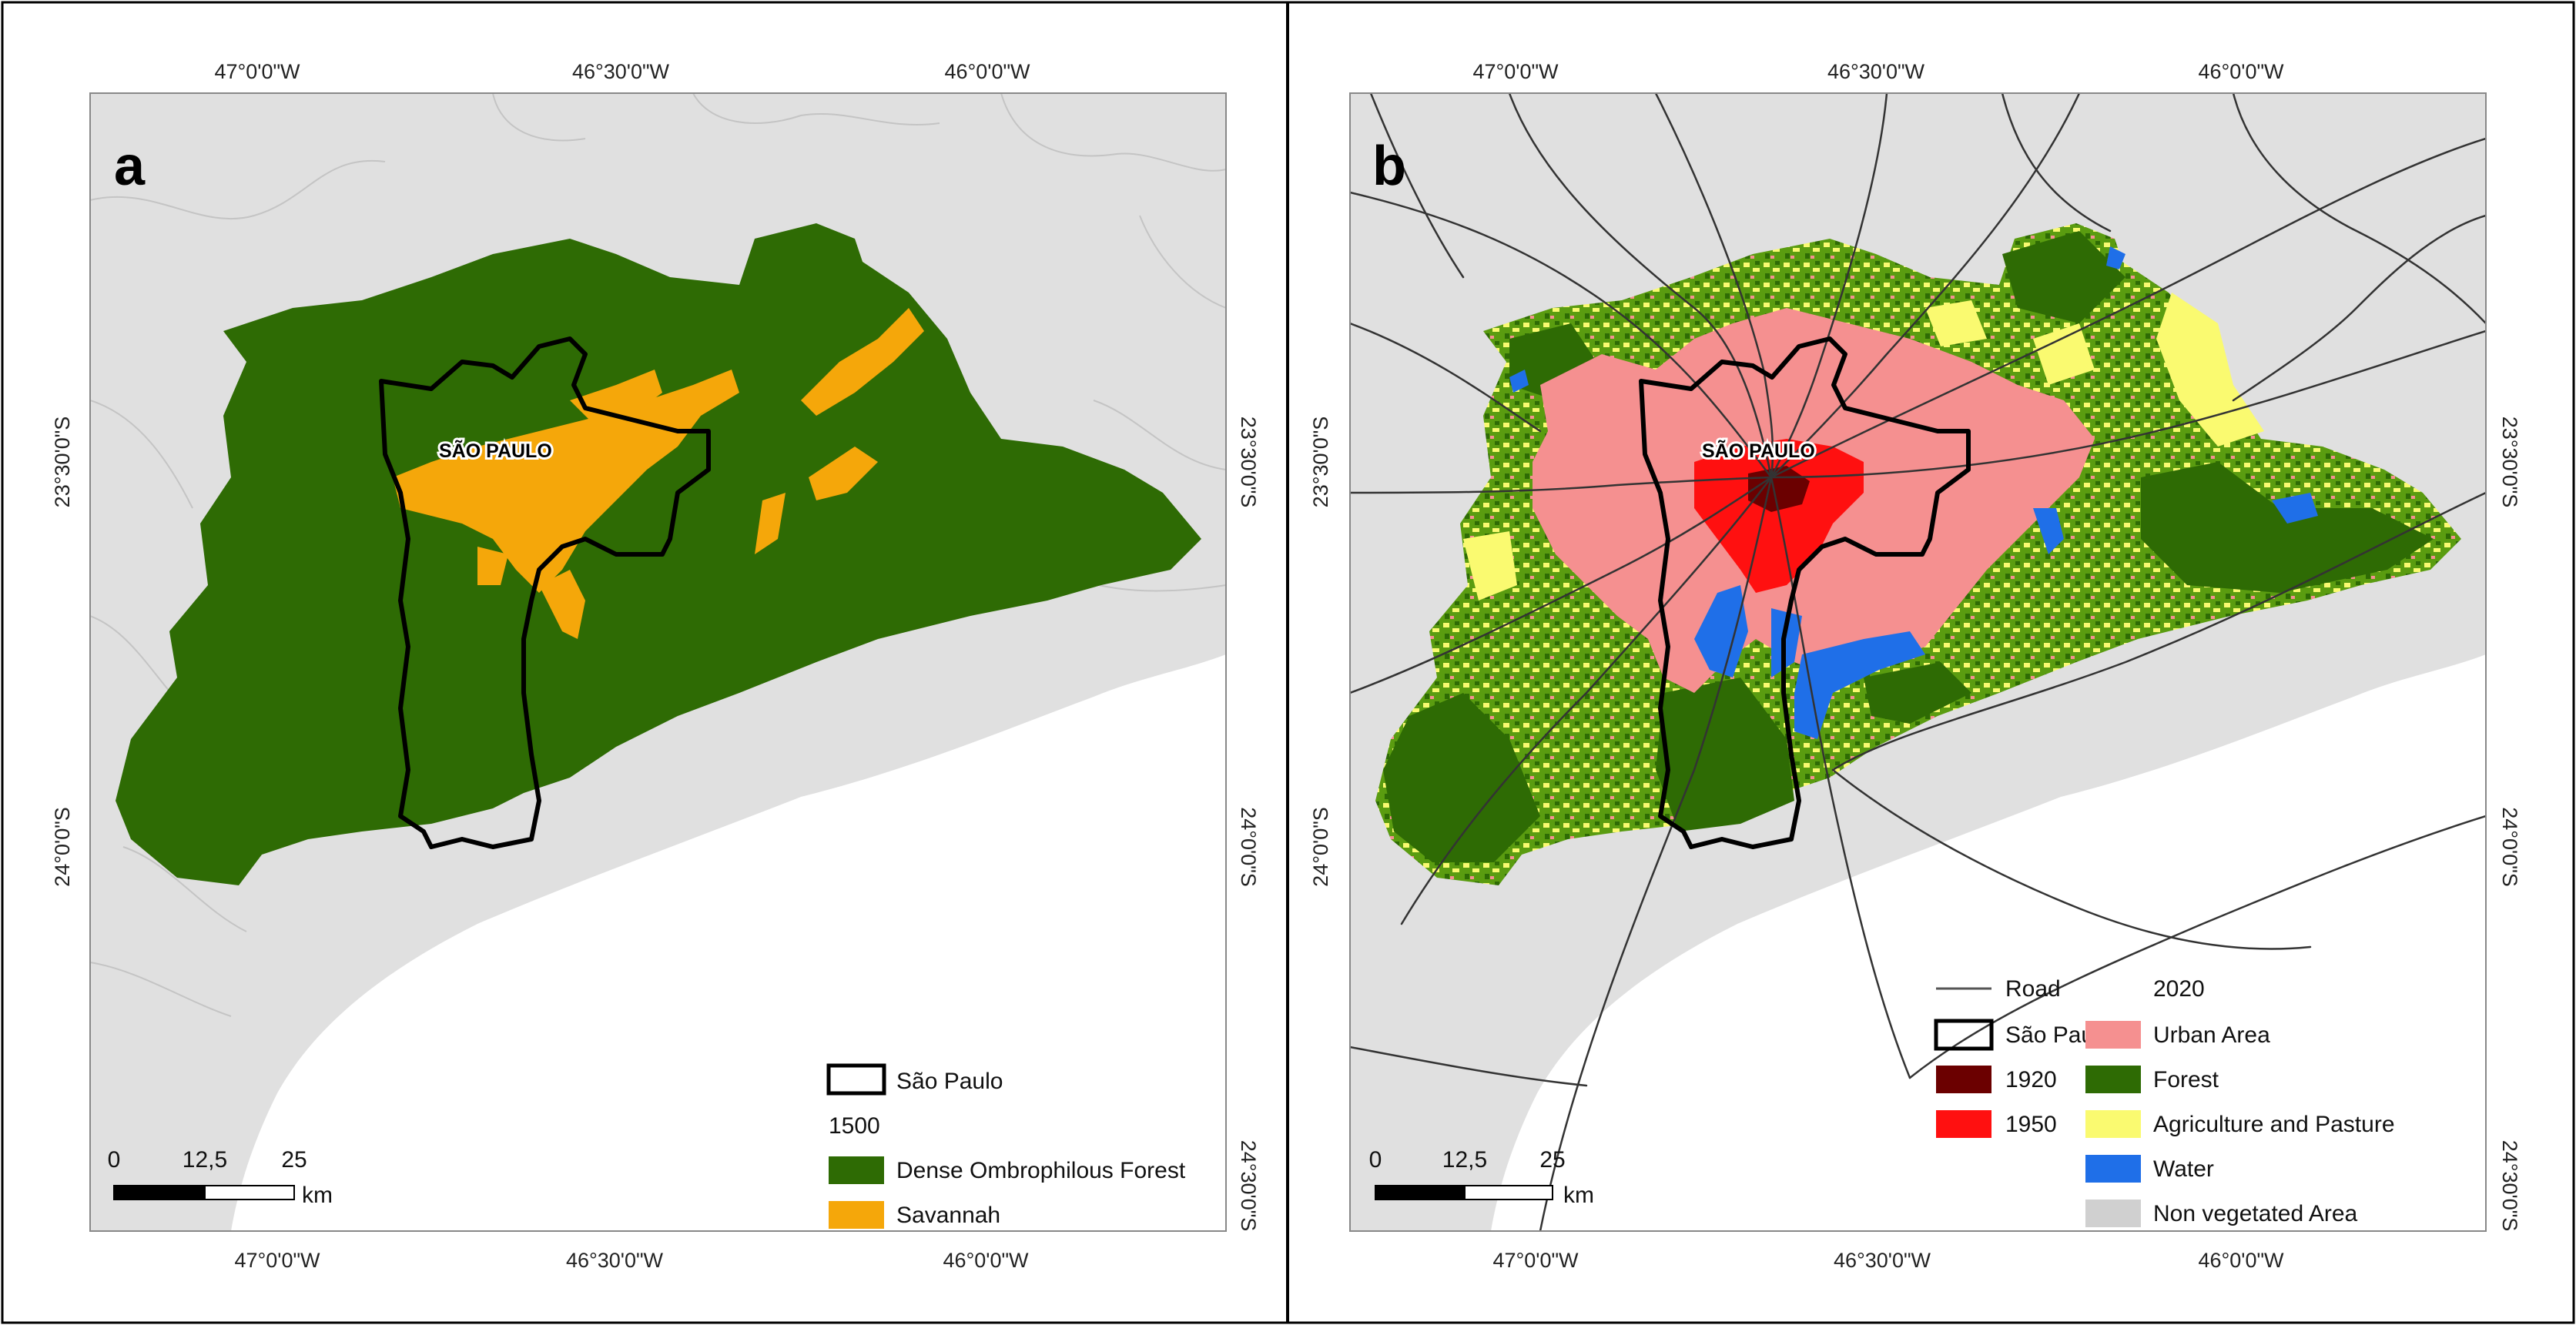 The width and height of the screenshot is (2576, 1325). I want to click on panel-b-top-label: 47°0'0"W, so click(1515, 71).